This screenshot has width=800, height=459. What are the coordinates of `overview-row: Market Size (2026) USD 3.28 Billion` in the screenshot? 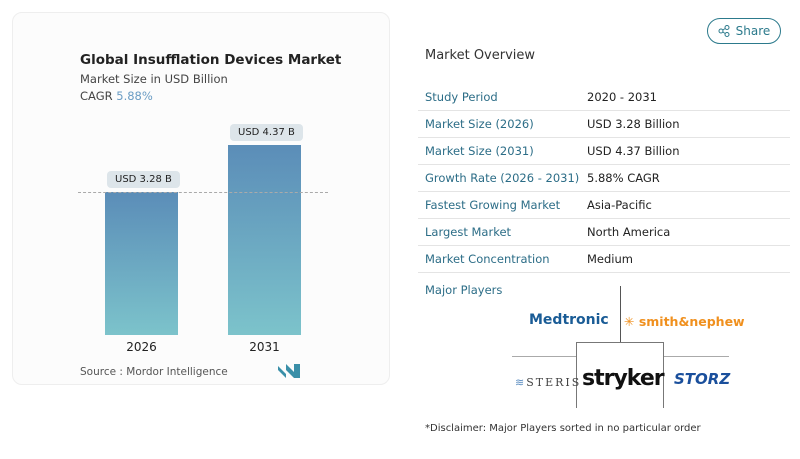 It's located at (604, 124).